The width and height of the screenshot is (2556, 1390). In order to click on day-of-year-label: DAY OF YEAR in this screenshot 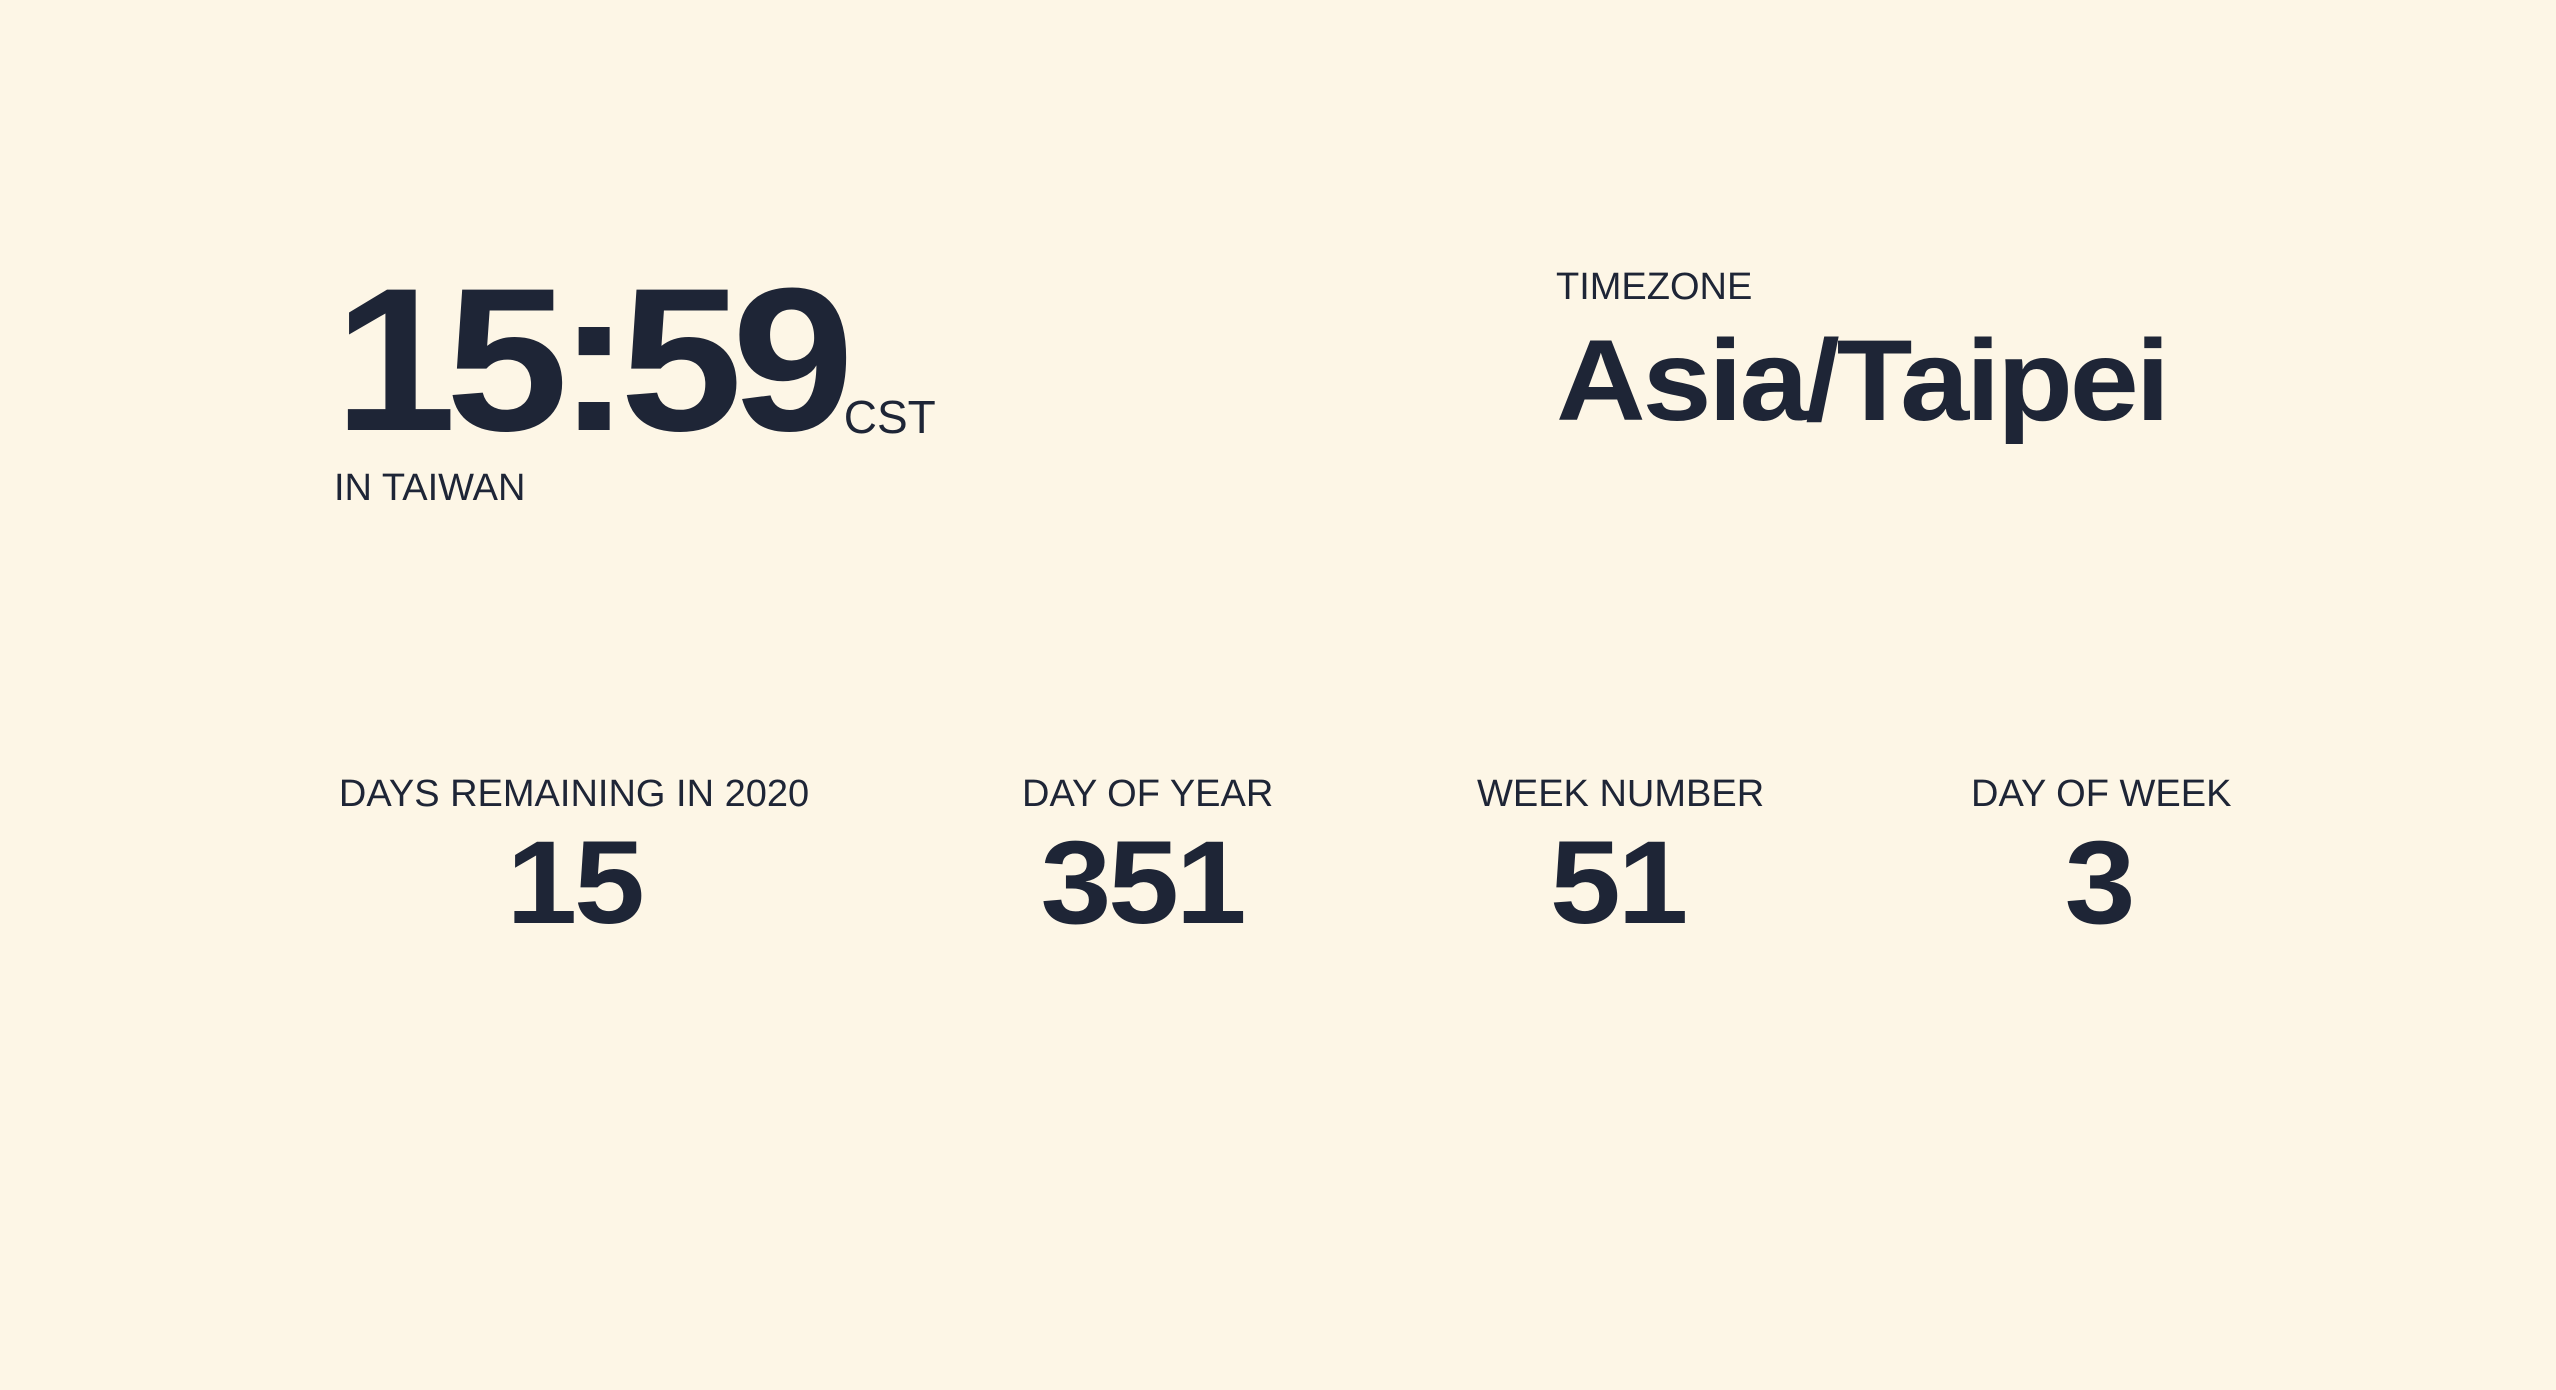, I will do `click(1148, 794)`.